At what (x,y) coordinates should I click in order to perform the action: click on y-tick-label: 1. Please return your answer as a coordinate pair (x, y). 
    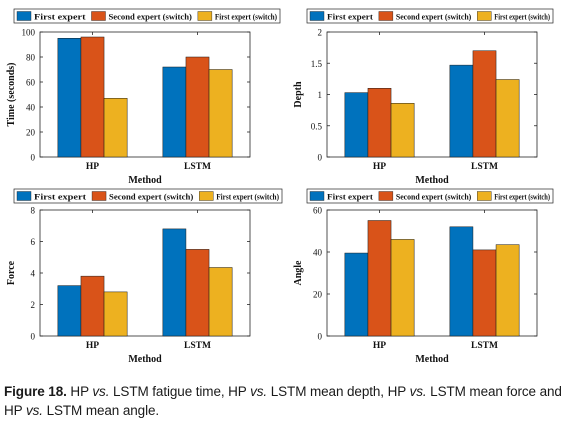
    Looking at the image, I should click on (320, 95).